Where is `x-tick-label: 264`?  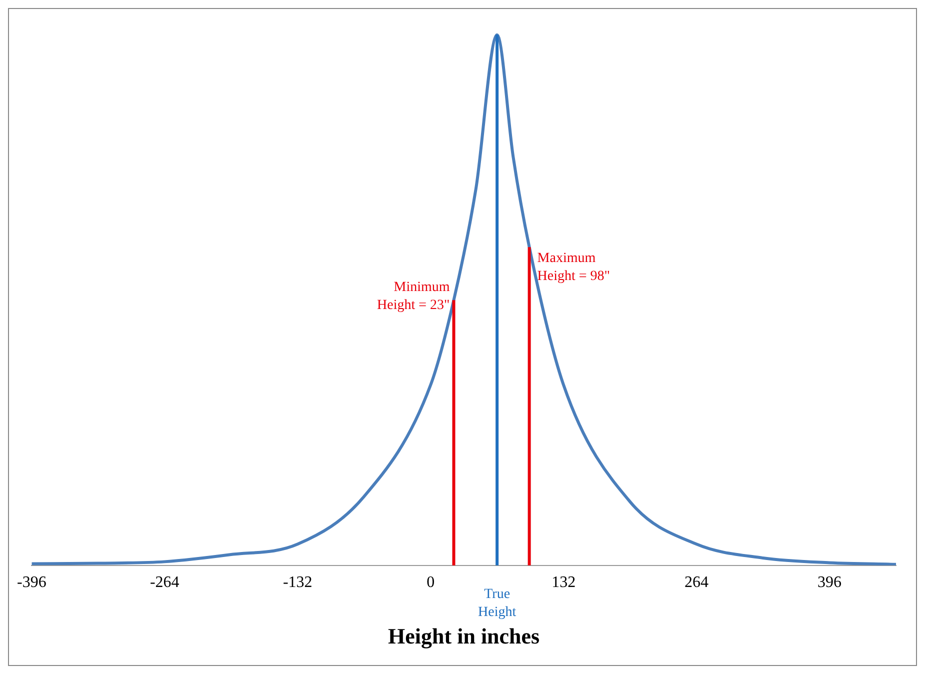 x-tick-label: 264 is located at coordinates (696, 583).